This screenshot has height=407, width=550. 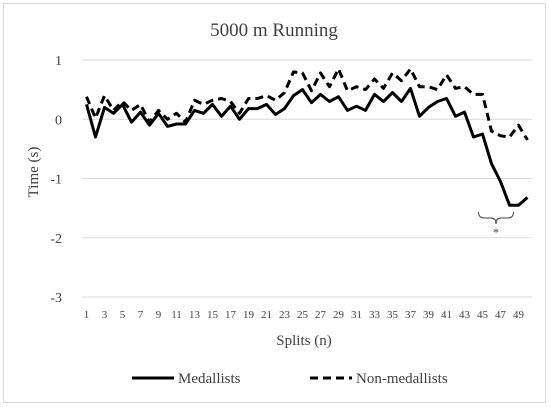 I want to click on y-tick-label: -1, so click(x=56, y=180).